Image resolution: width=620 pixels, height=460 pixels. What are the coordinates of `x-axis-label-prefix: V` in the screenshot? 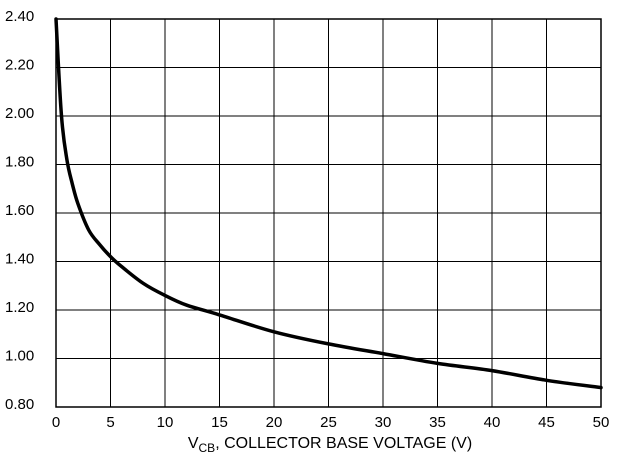 It's located at (193, 443).